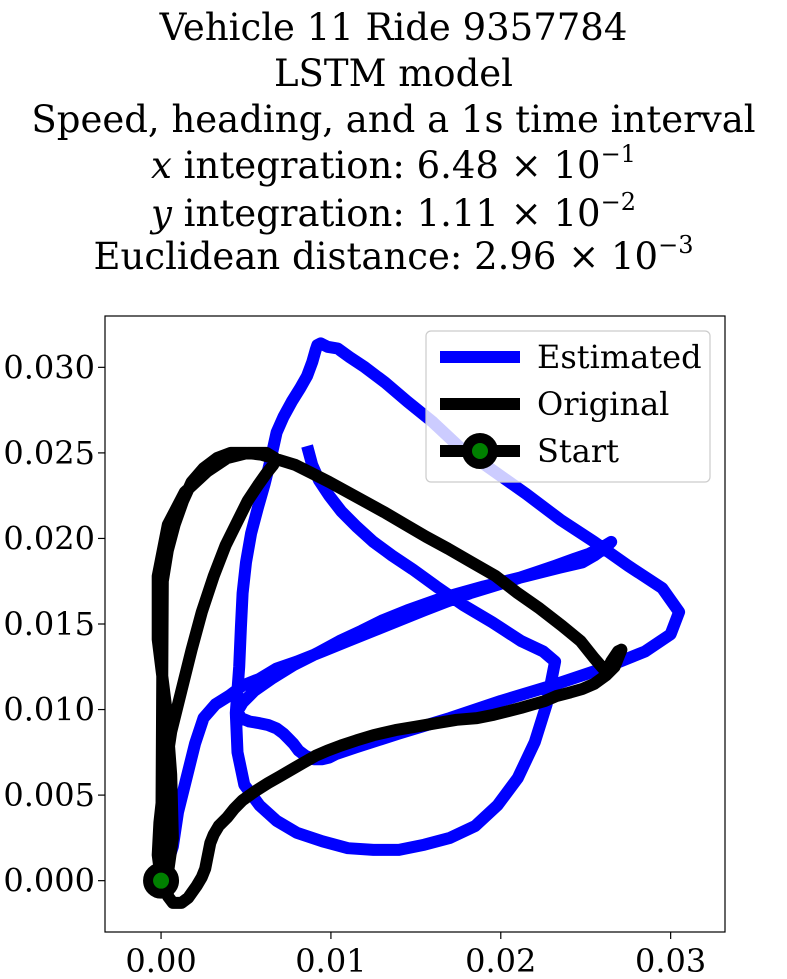 This screenshot has height=979, width=787. What do you see at coordinates (160, 960) in the screenshot?
I see `x-tick-label: 0.00` at bounding box center [160, 960].